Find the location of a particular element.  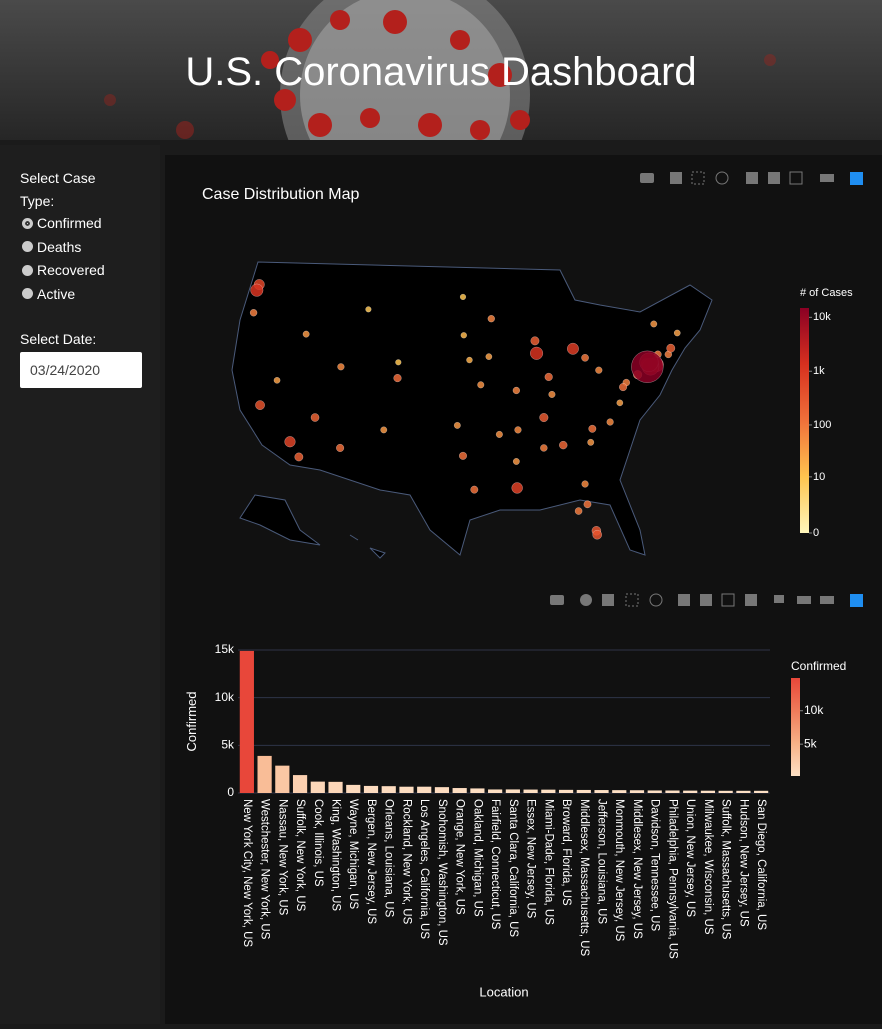

virus-image is located at coordinates (440, 70).